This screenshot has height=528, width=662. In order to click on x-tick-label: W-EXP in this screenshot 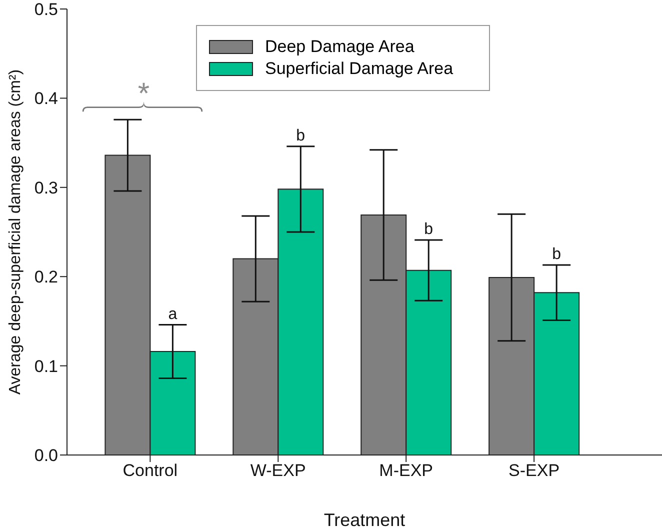, I will do `click(278, 470)`.